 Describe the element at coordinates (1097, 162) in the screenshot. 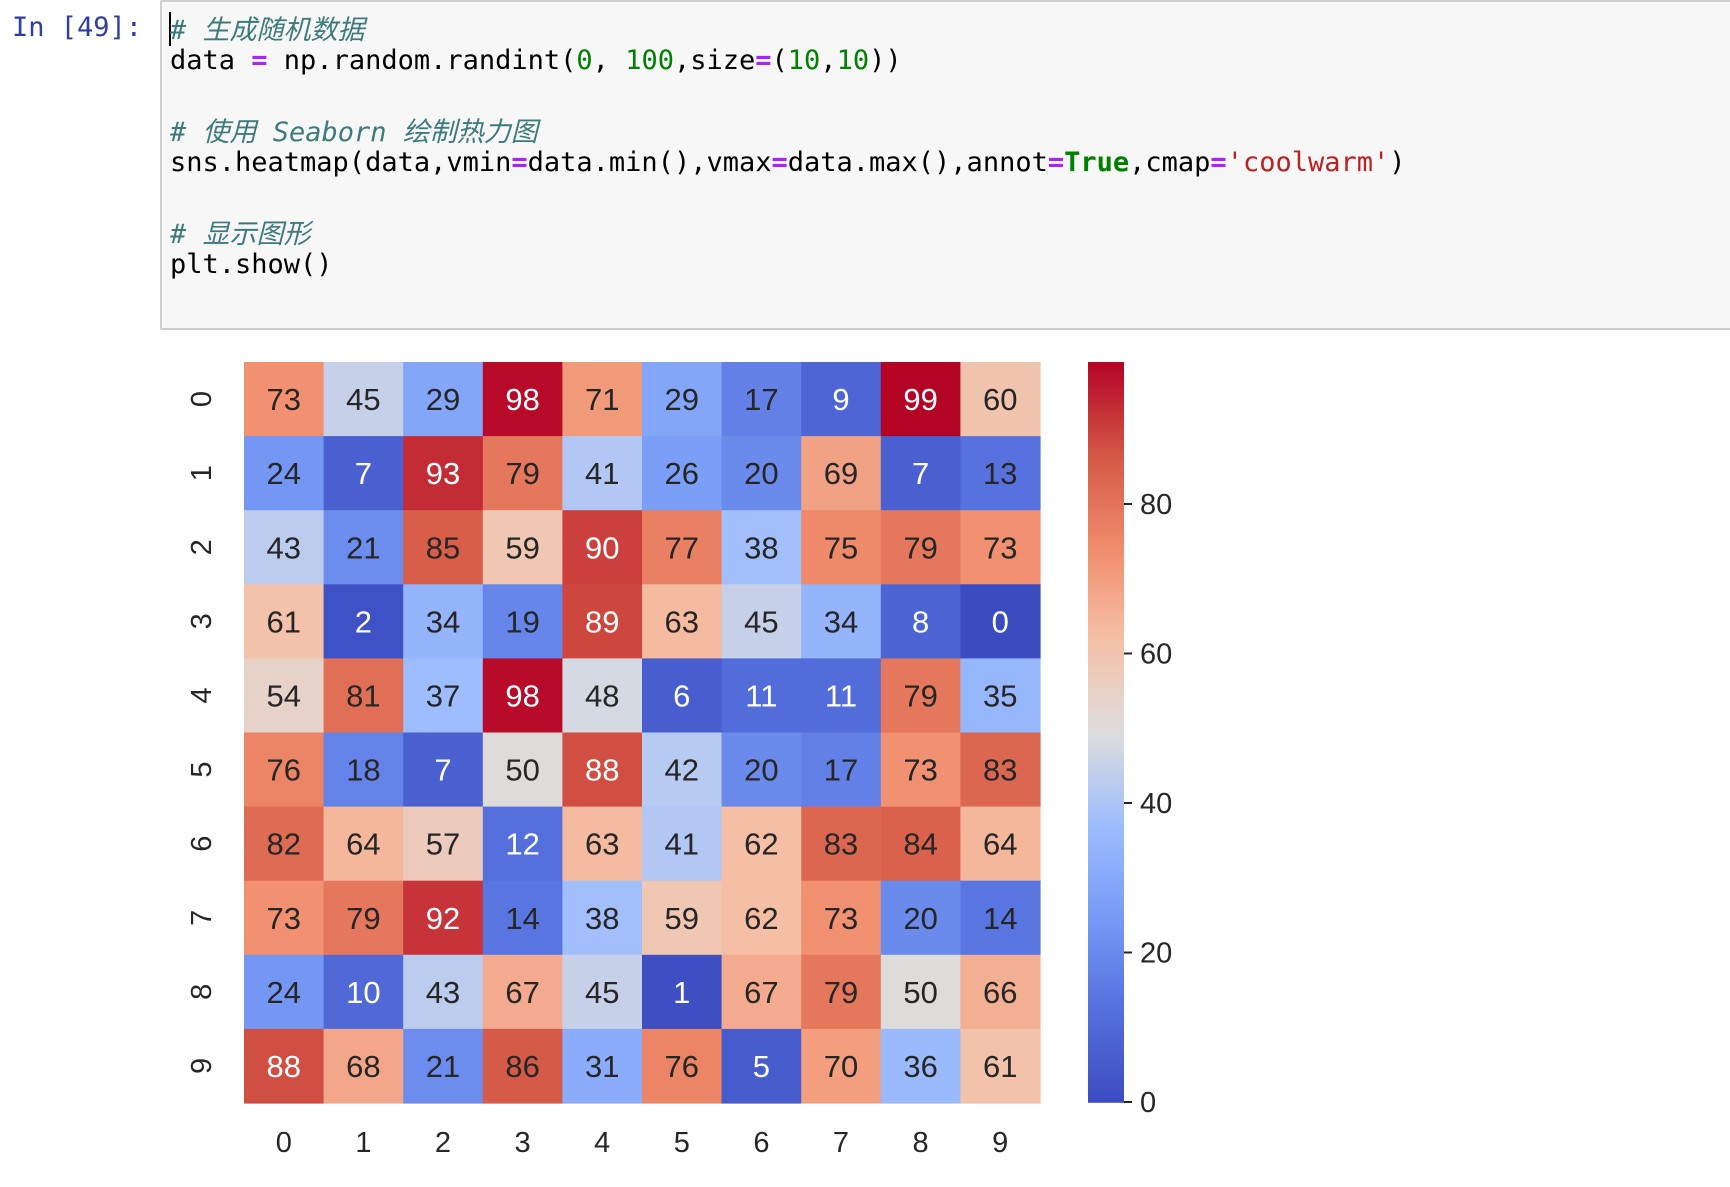

I see `code-token: True` at that location.